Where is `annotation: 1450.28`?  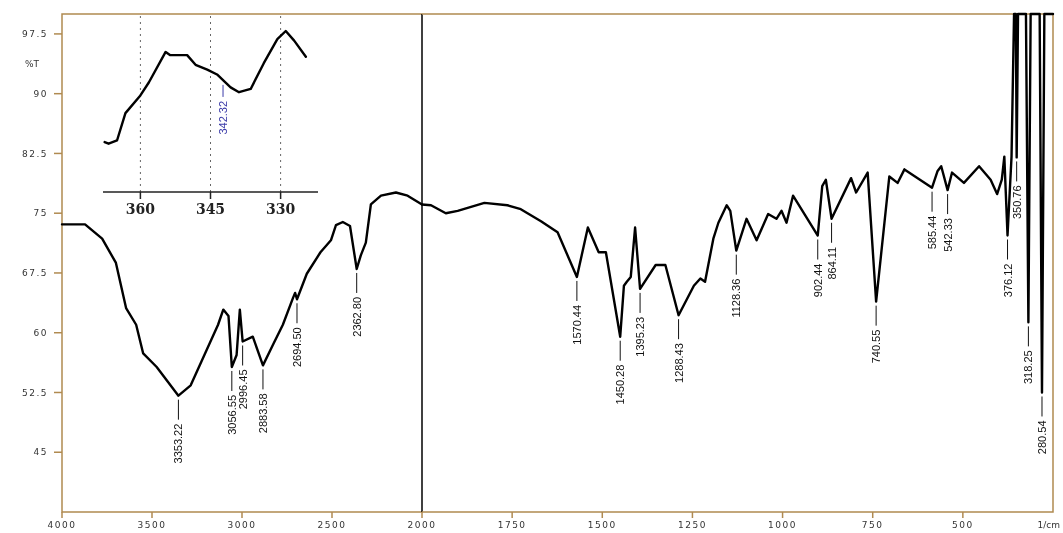
annotation: 1450.28 is located at coordinates (620, 384).